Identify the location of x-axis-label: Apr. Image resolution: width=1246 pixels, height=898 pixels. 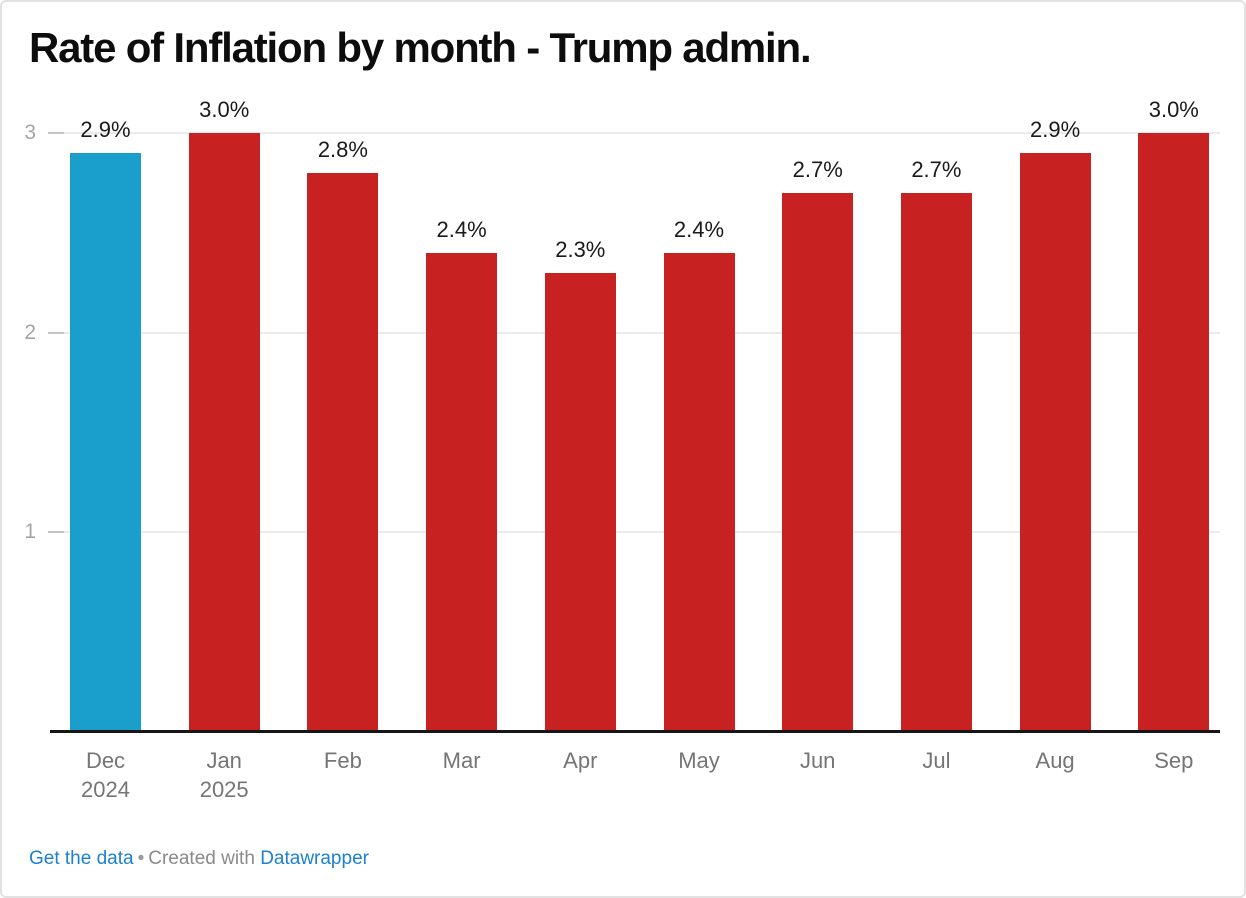
(580, 760).